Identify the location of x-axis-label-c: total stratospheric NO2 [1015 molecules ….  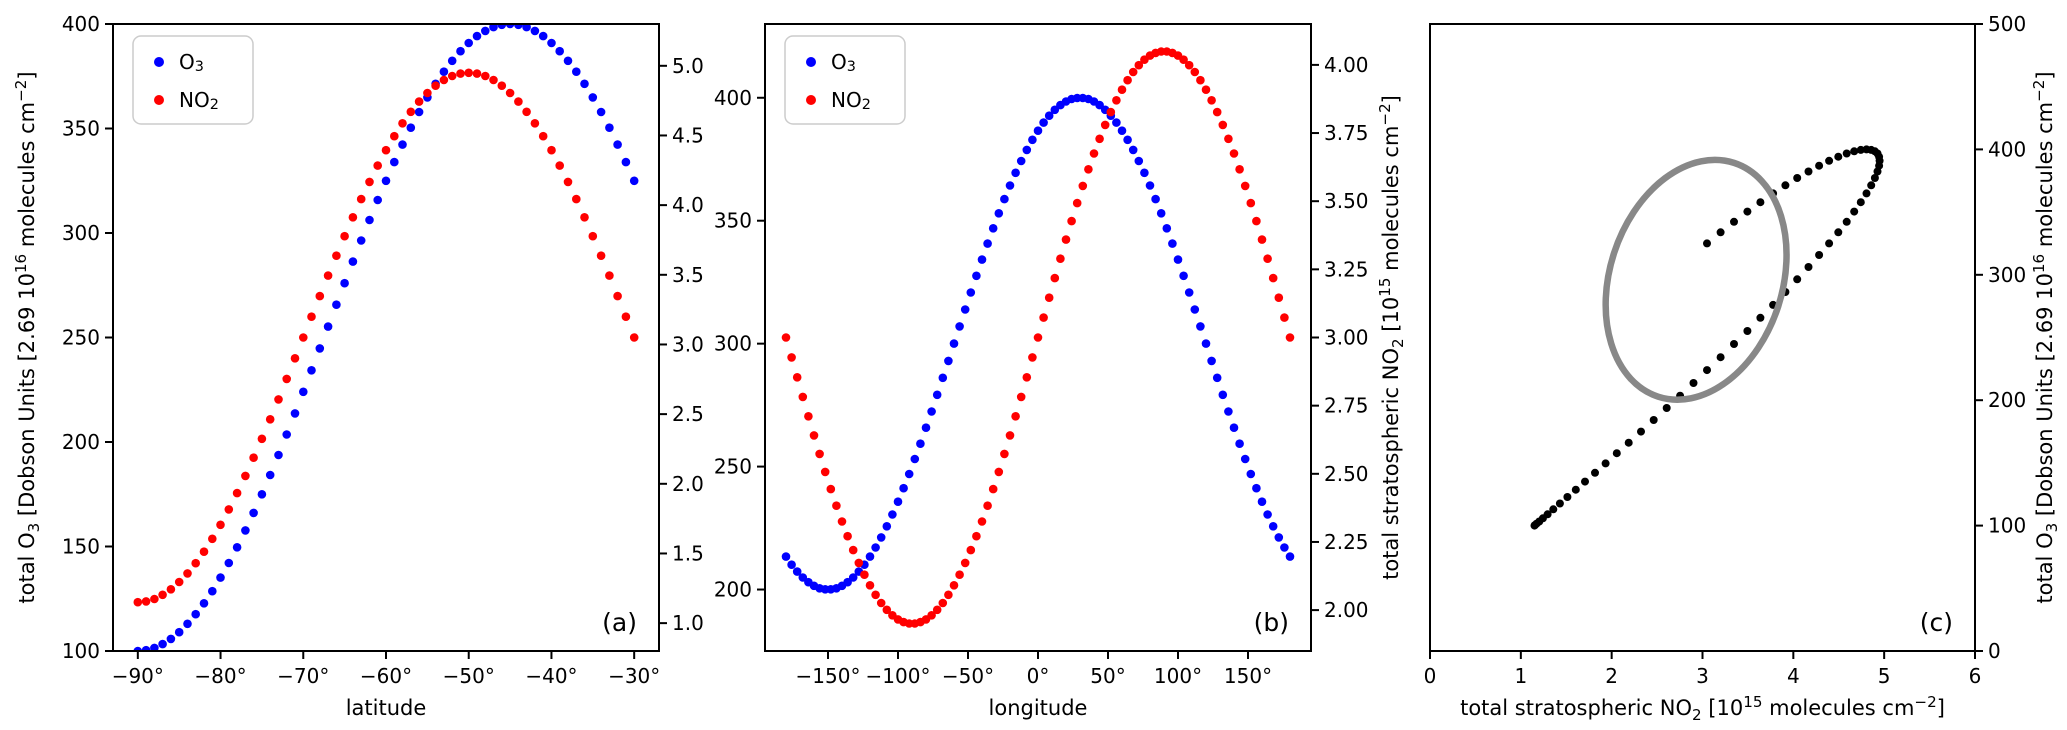
(1702, 708).